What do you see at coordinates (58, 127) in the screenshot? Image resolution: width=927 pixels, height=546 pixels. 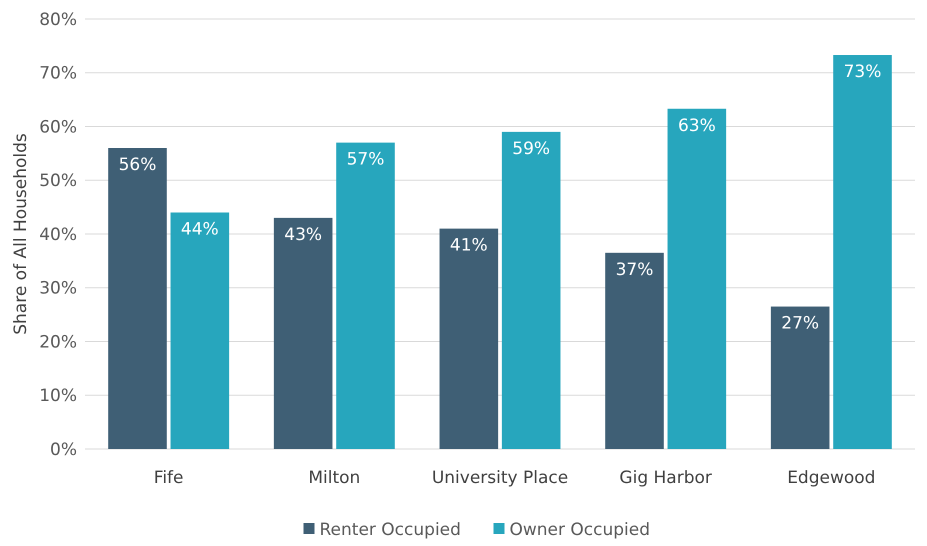 I see `y-tick-label: 60%` at bounding box center [58, 127].